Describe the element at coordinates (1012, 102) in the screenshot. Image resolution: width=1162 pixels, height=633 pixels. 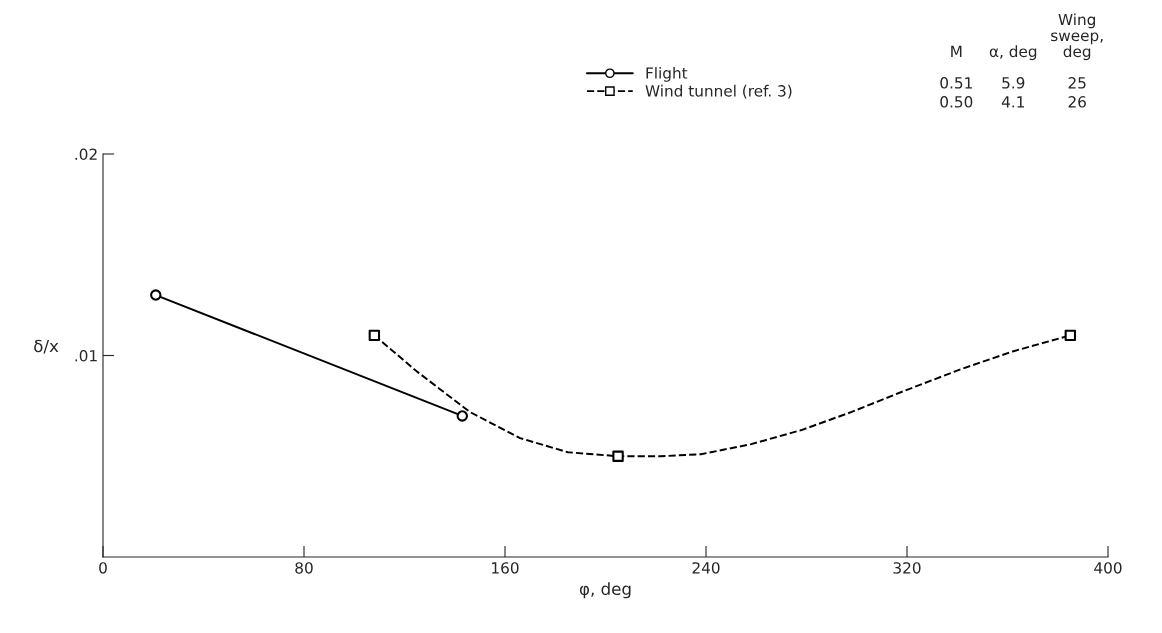
I see `text: 4.1` at that location.